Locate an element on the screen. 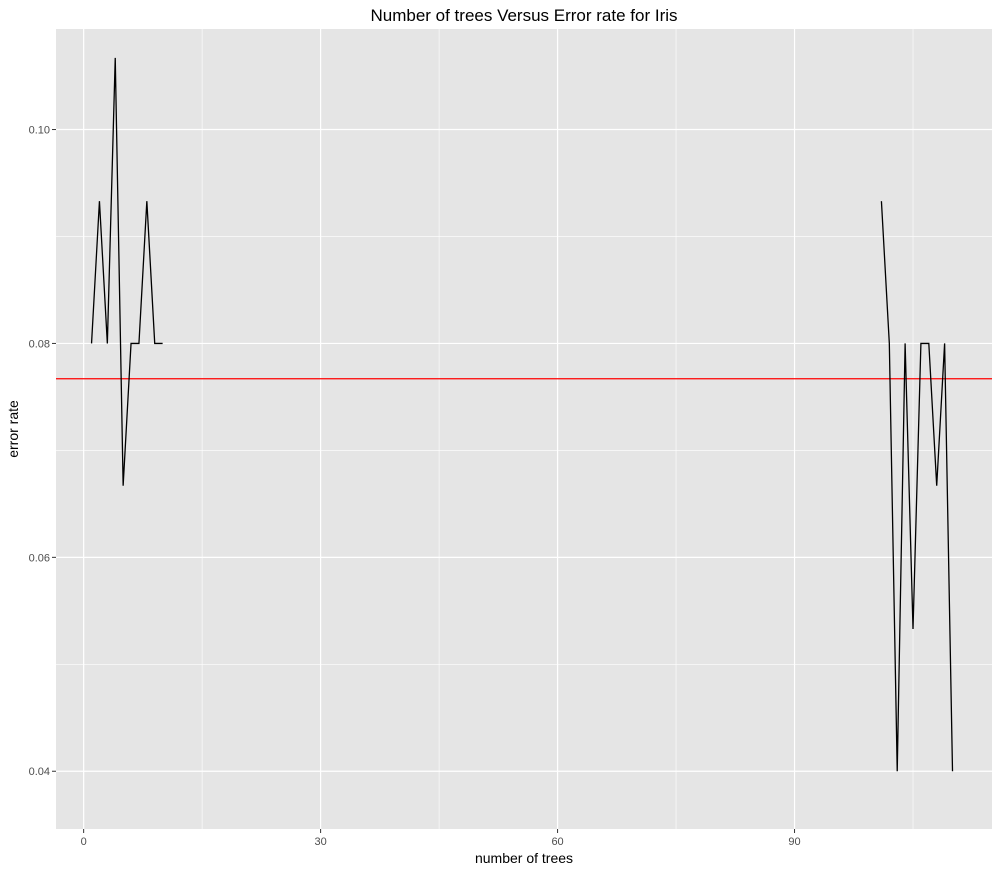 Image resolution: width=1000 pixels, height=870 pixels. x-axis-label: number of trees is located at coordinates (524, 858).